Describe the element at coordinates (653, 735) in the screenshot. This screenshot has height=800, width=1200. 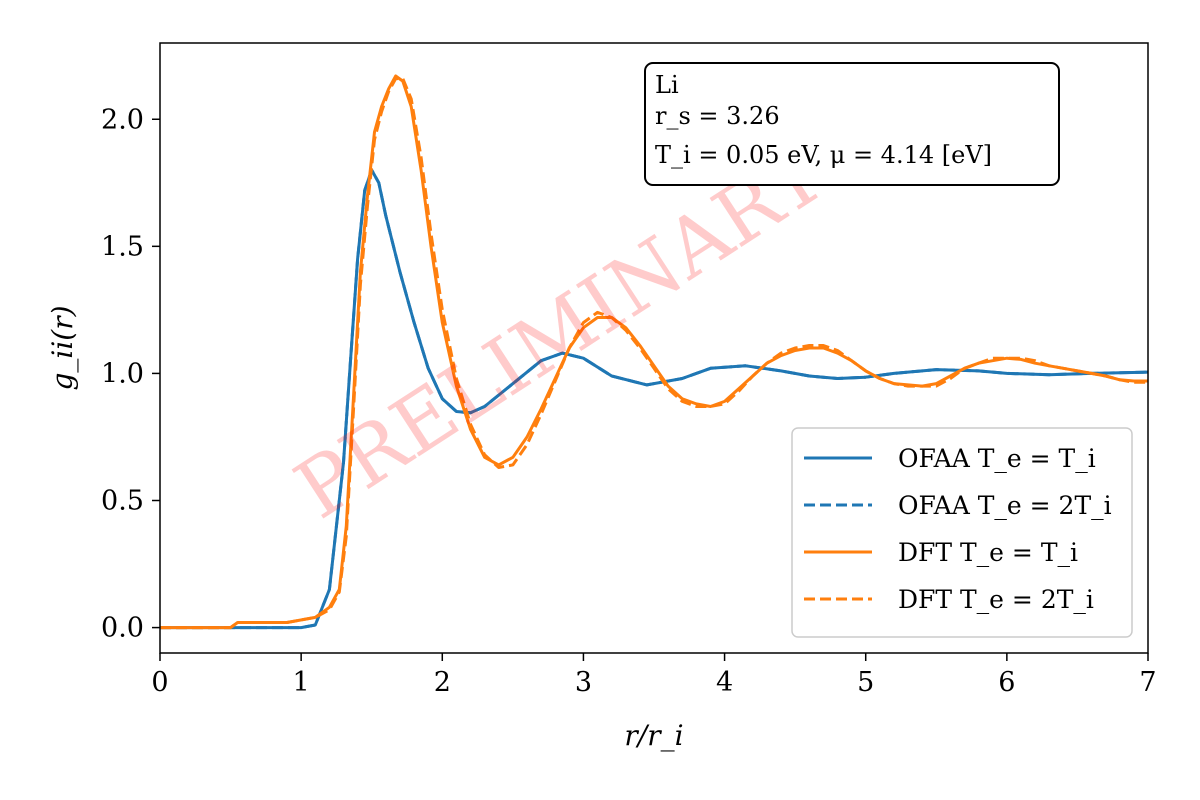
I see `x-axis-label: r/r_i` at that location.